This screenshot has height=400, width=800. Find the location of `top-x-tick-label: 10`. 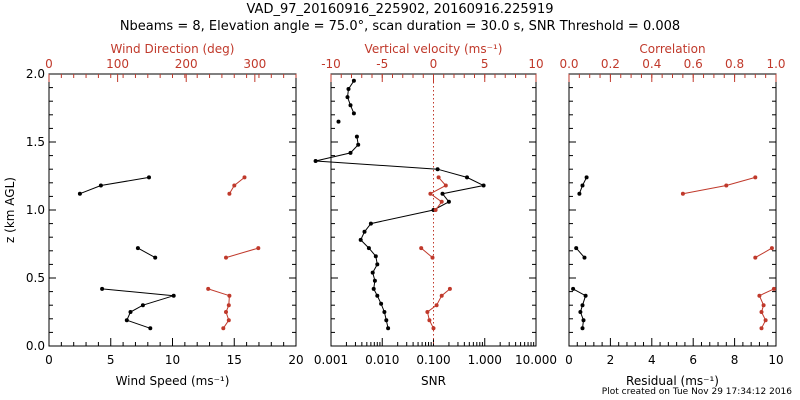

top-x-tick-label: 10 is located at coordinates (535, 64).